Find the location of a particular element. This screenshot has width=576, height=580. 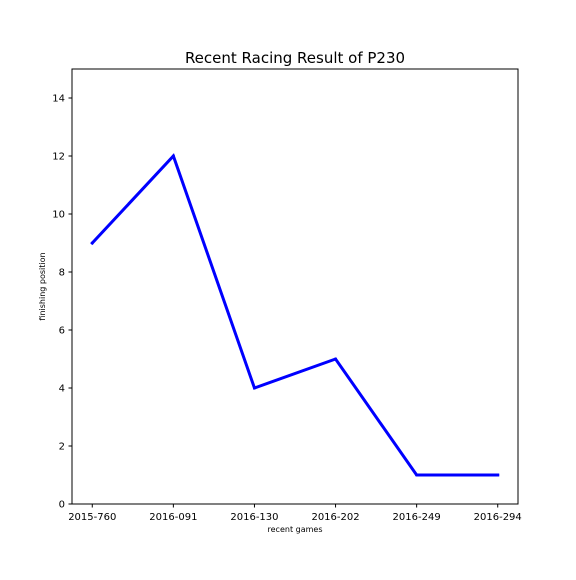

x-axis-label: recent games is located at coordinates (295, 529).